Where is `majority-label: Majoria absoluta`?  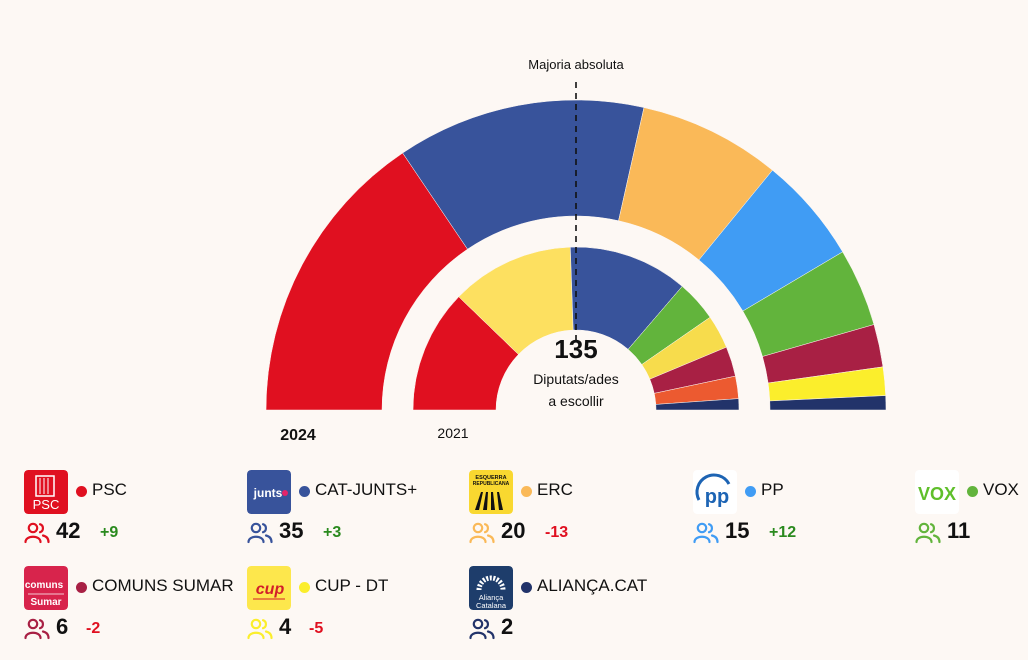
majority-label: Majoria absoluta is located at coordinates (576, 64).